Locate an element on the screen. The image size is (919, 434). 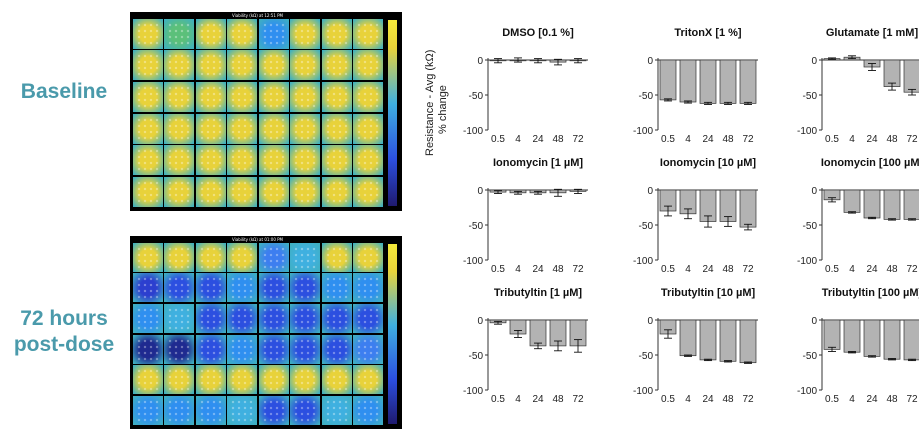
post-dose-label-line1: 72 hours is located at coordinates (64, 318).